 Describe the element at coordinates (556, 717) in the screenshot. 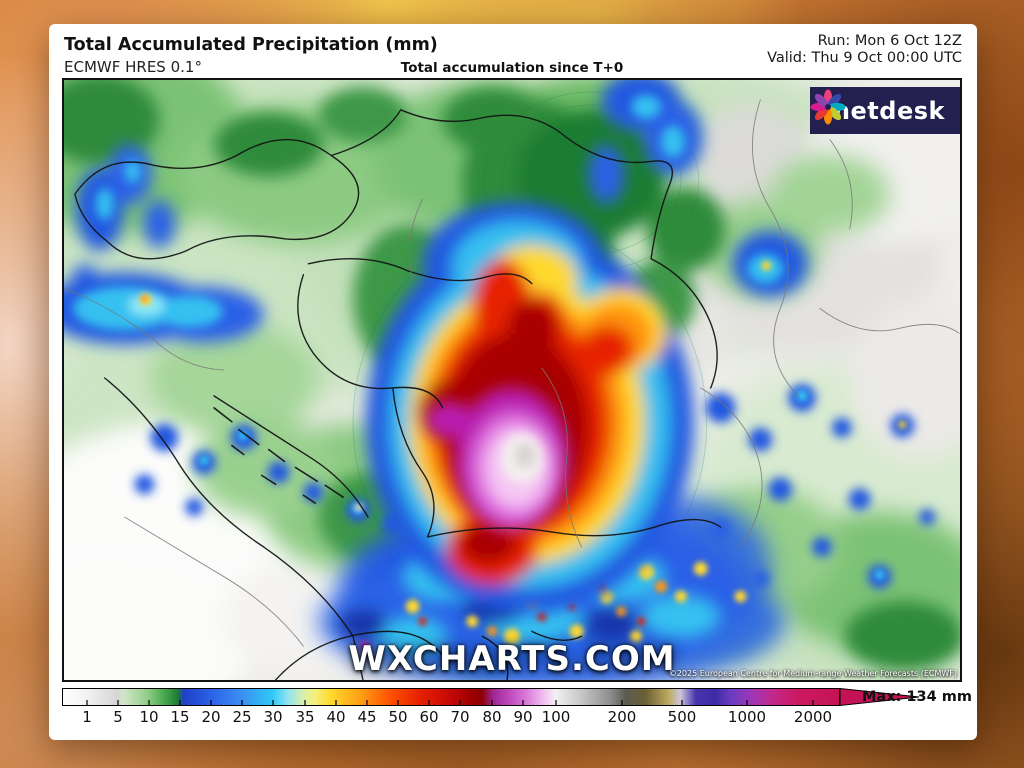

I see `colorbar-tick-label: 100` at that location.